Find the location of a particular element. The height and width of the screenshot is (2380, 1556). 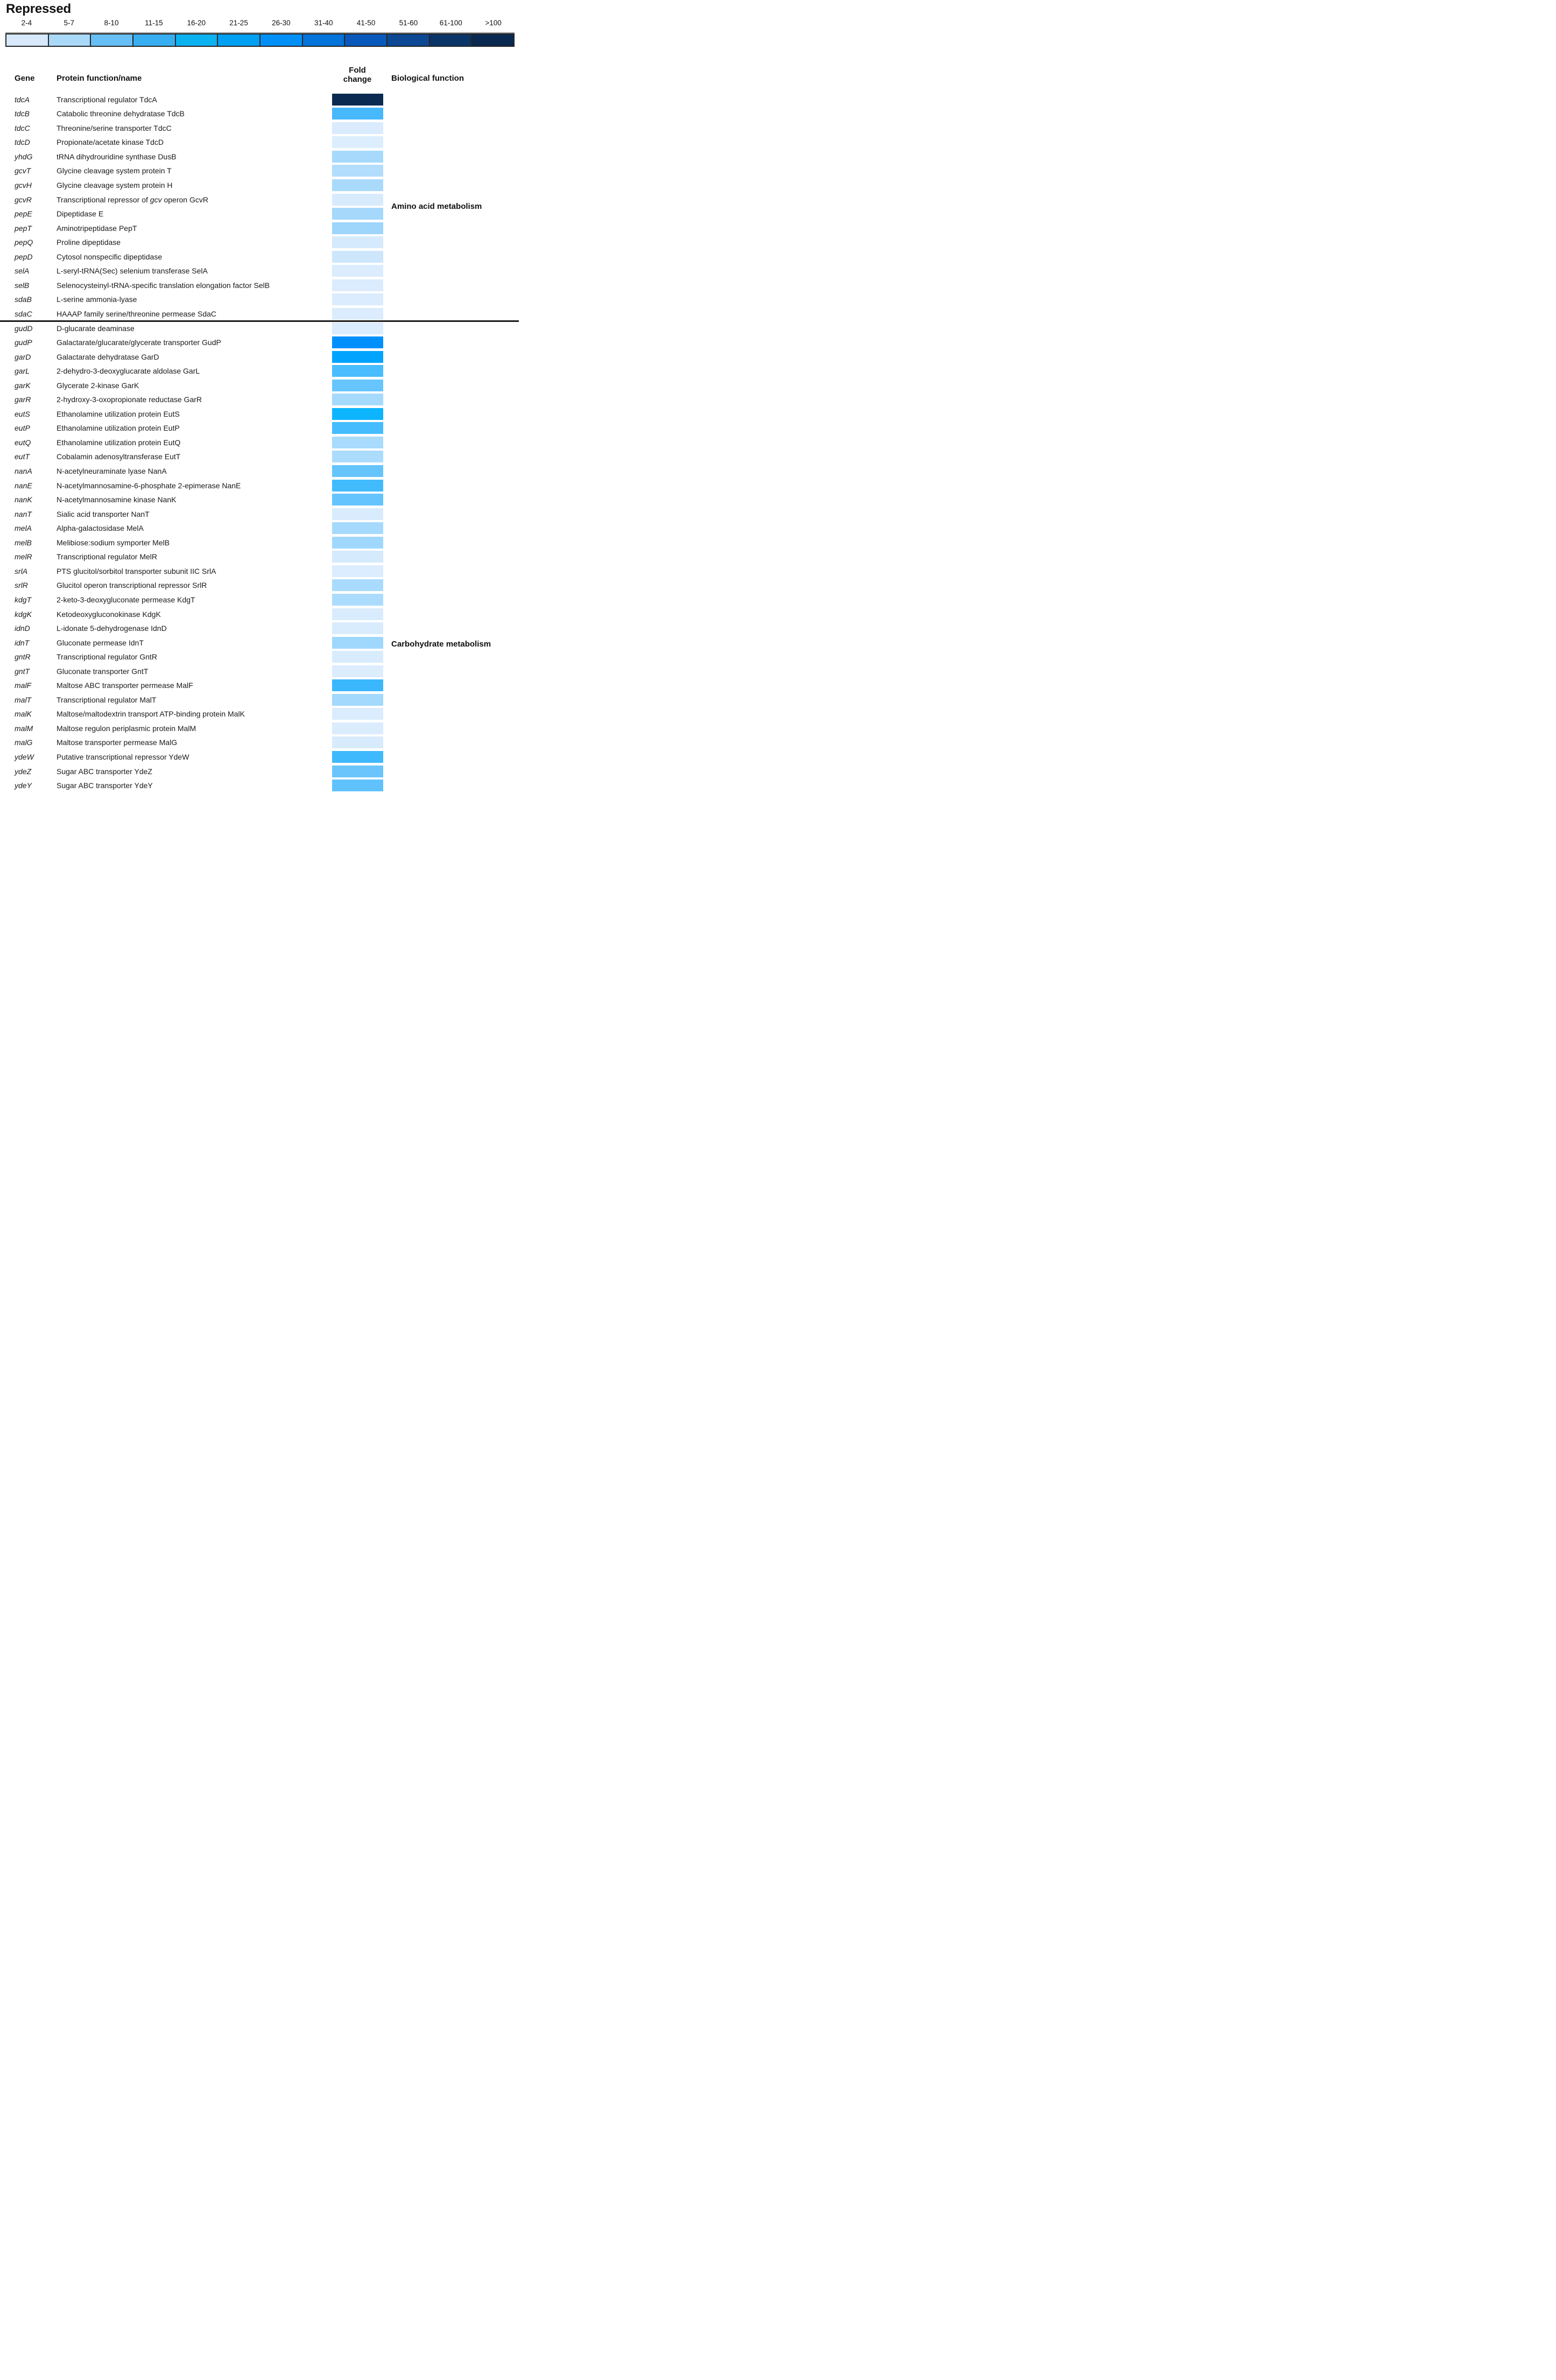

gene-name: gntT is located at coordinates (22, 671).